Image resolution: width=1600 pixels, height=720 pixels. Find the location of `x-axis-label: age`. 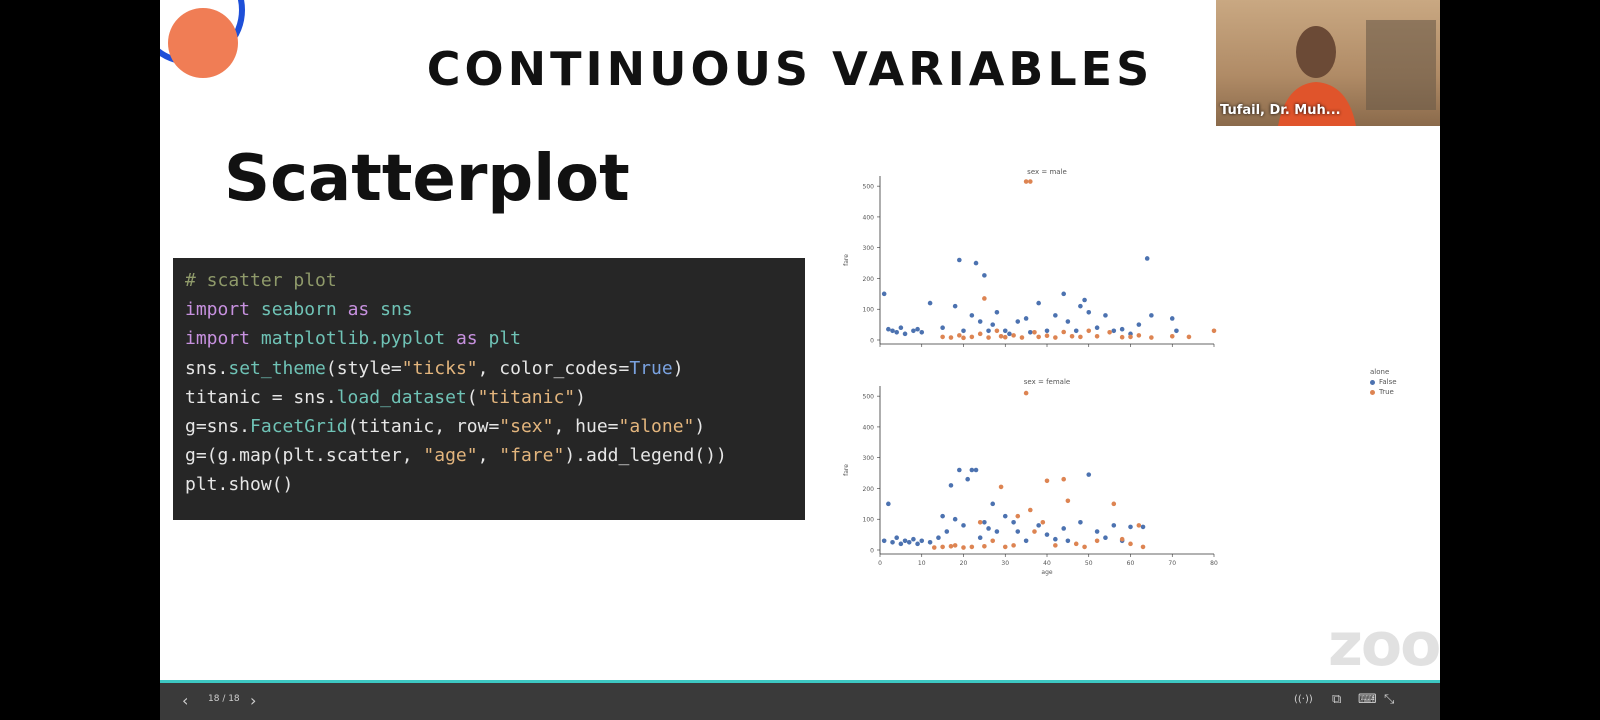

x-axis-label: age is located at coordinates (1046, 572).